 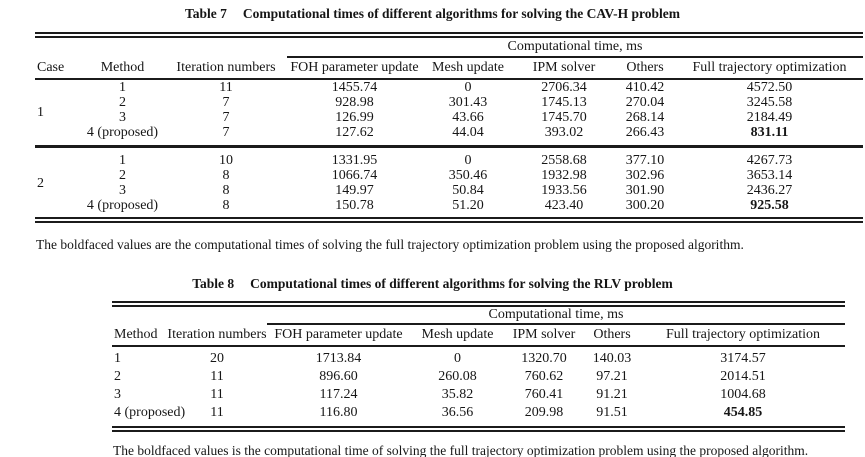 I want to click on table-cell: 126.99, so click(x=354, y=117).